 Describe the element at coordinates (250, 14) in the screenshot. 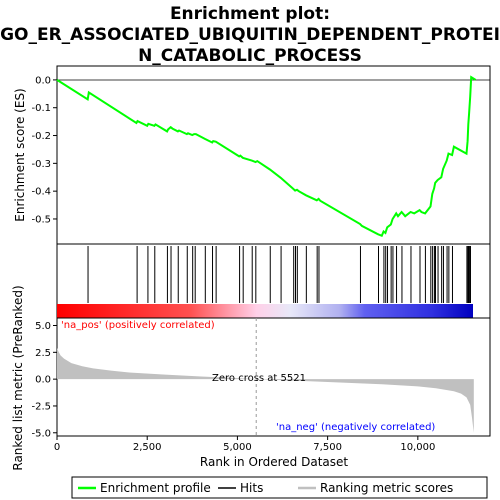

I see `title-line-1: Enrichment plot:` at that location.